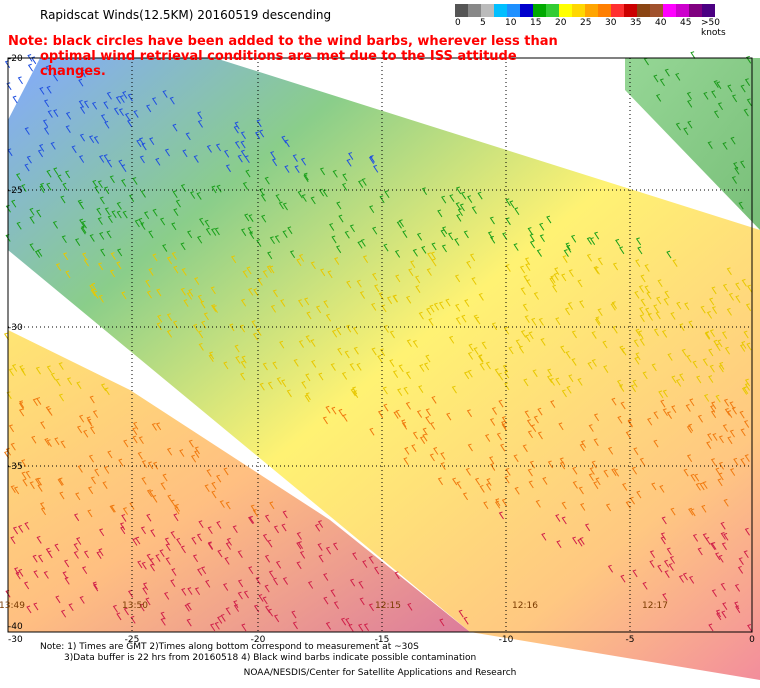 This screenshot has width=760, height=688. What do you see at coordinates (483, 23) in the screenshot?
I see `legend-label: 5` at bounding box center [483, 23].